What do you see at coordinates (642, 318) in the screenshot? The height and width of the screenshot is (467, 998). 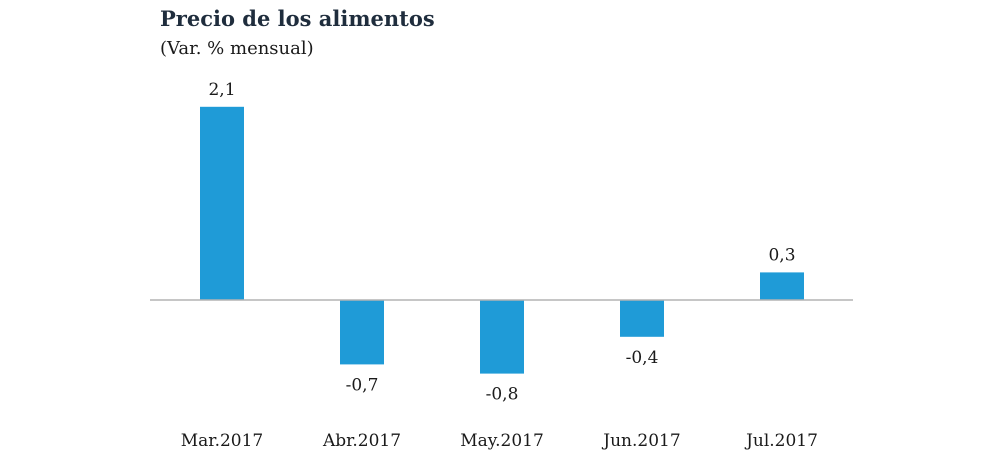 I see `bar-Jun.2017` at bounding box center [642, 318].